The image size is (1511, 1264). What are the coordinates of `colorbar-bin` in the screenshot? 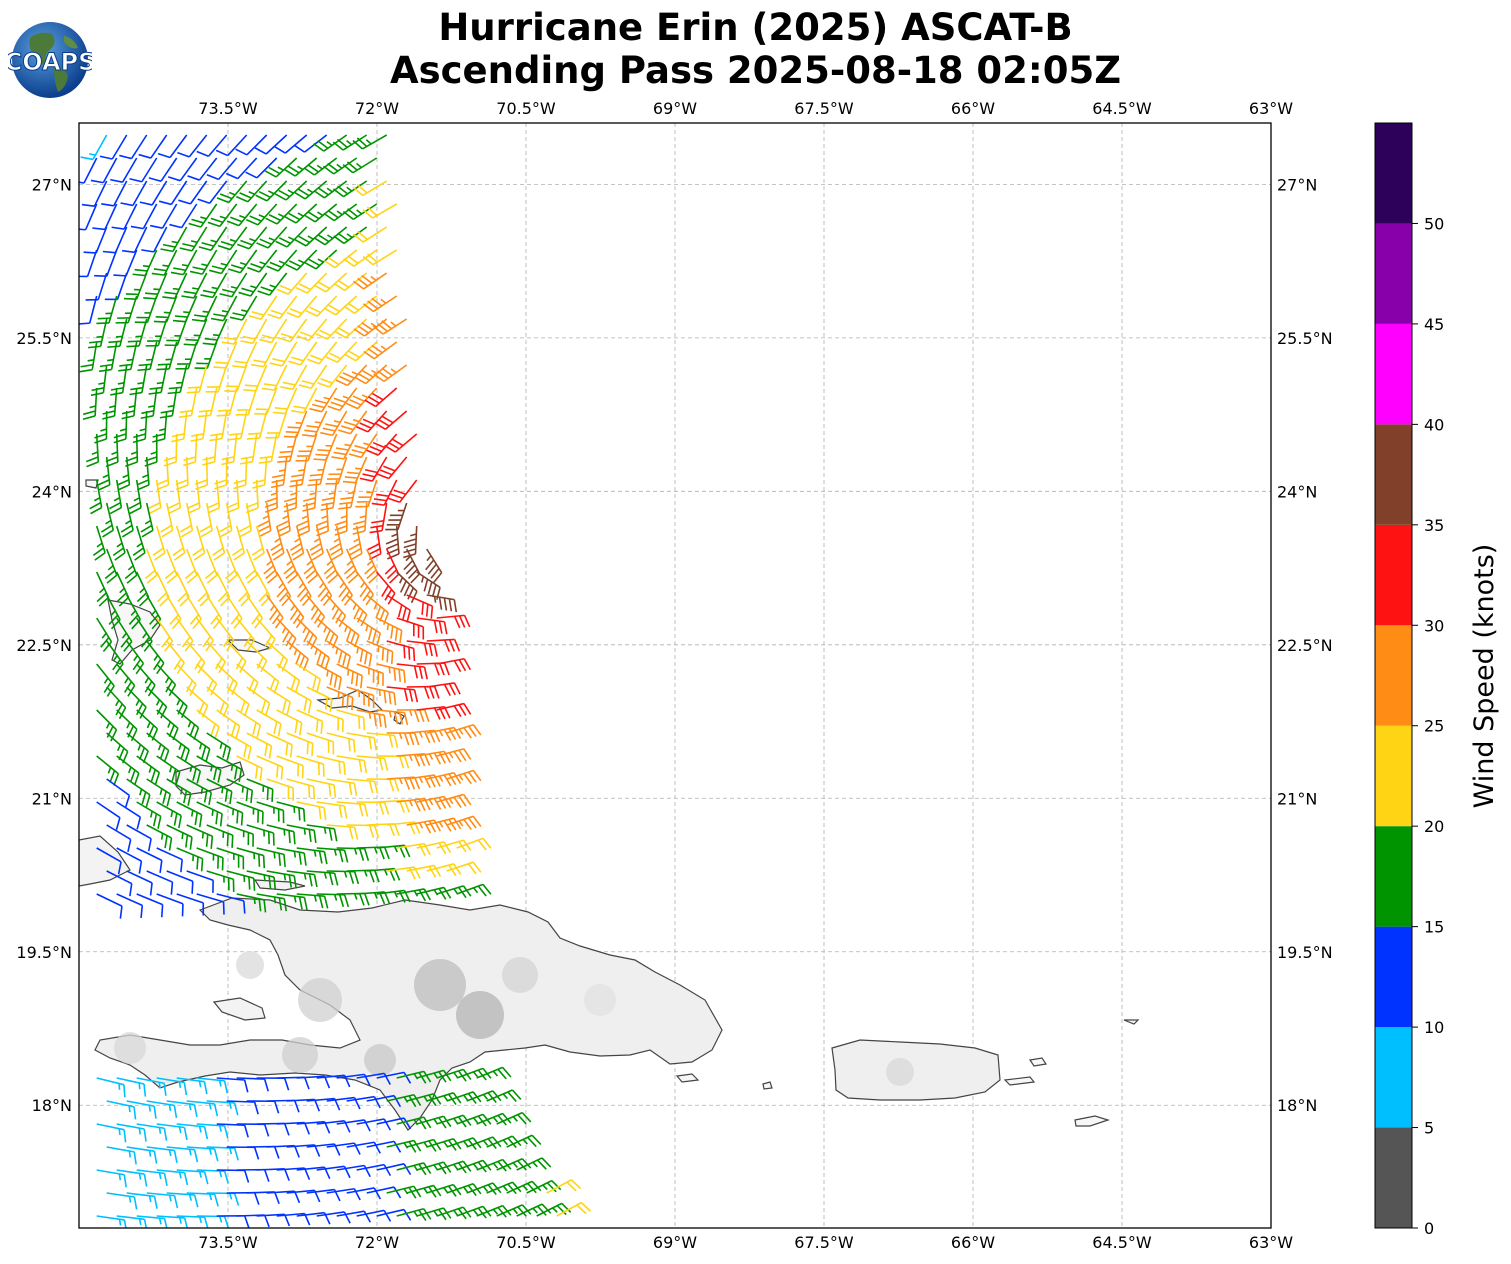 It's located at (1393, 876).